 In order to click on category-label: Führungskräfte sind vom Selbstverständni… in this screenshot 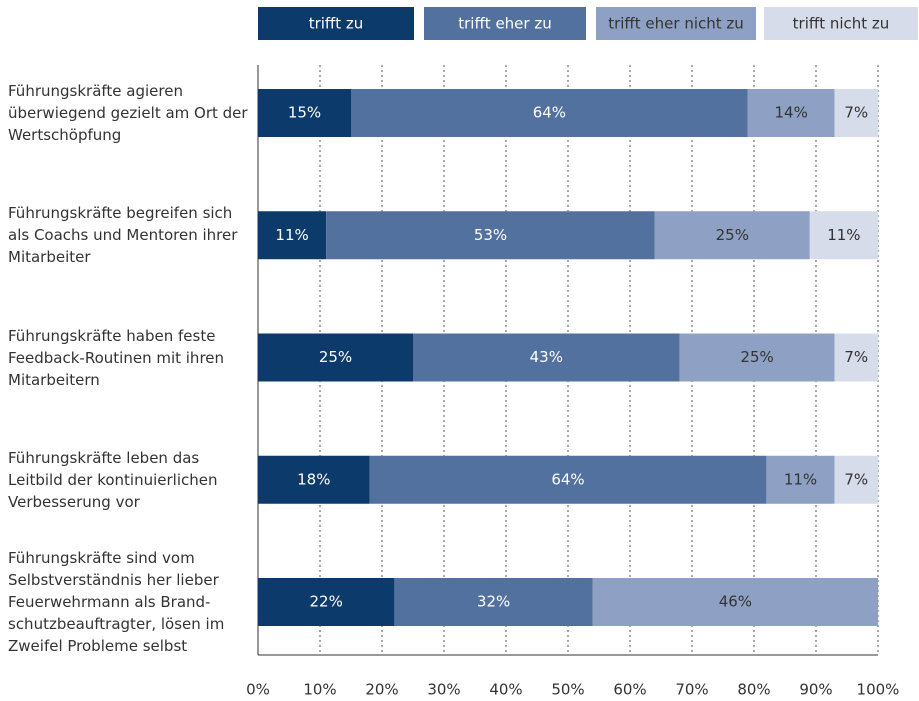, I will do `click(116, 602)`.